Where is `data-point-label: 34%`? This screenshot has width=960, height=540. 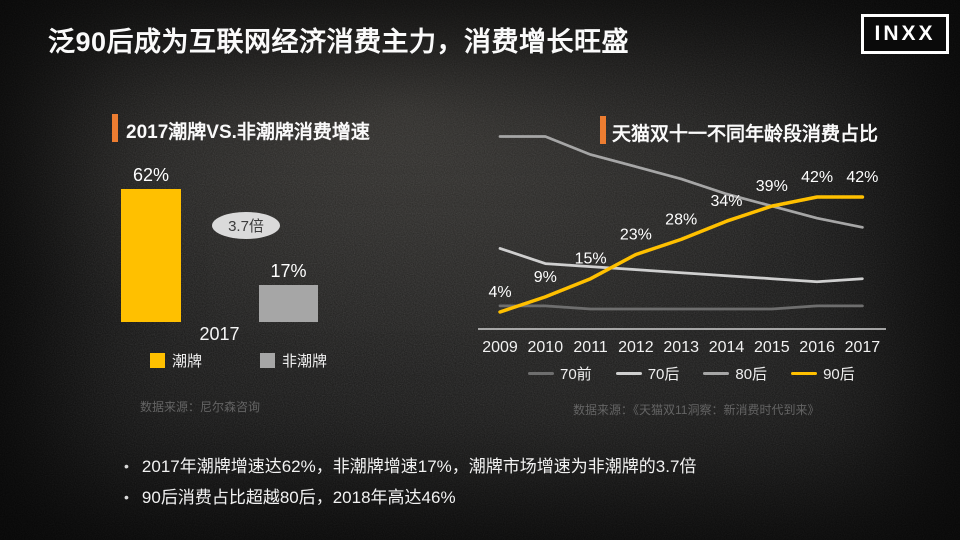 data-point-label: 34% is located at coordinates (726, 201).